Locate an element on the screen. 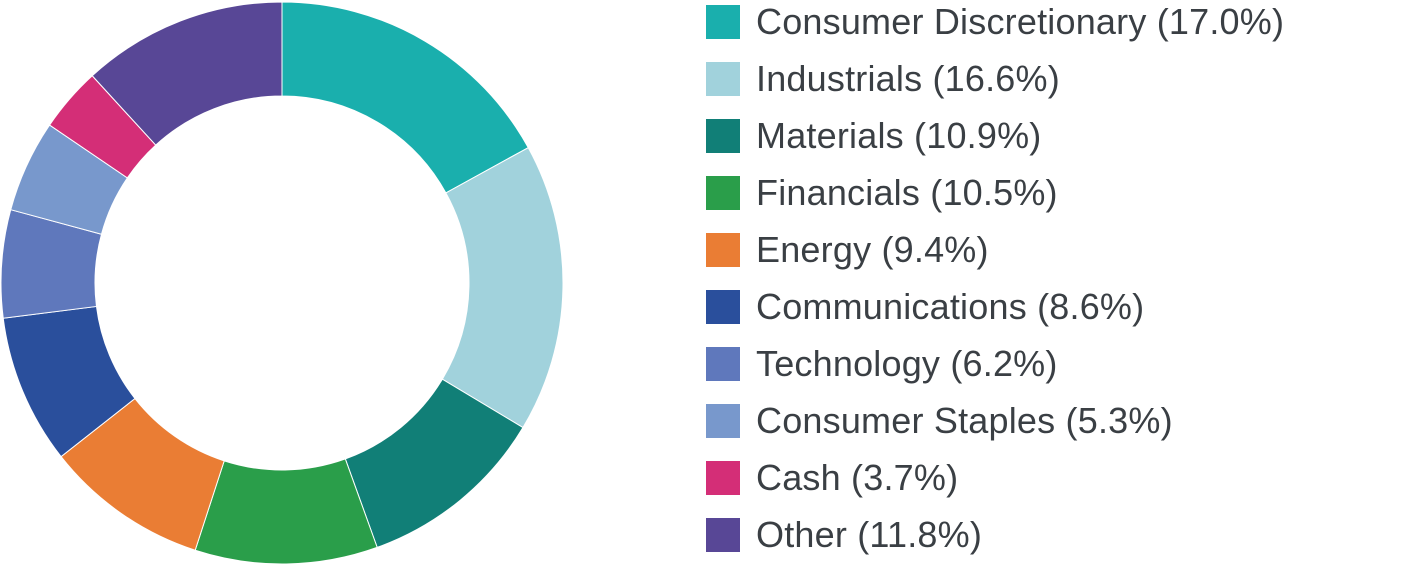  legend-label: Technology (6.2%) is located at coordinates (907, 363).